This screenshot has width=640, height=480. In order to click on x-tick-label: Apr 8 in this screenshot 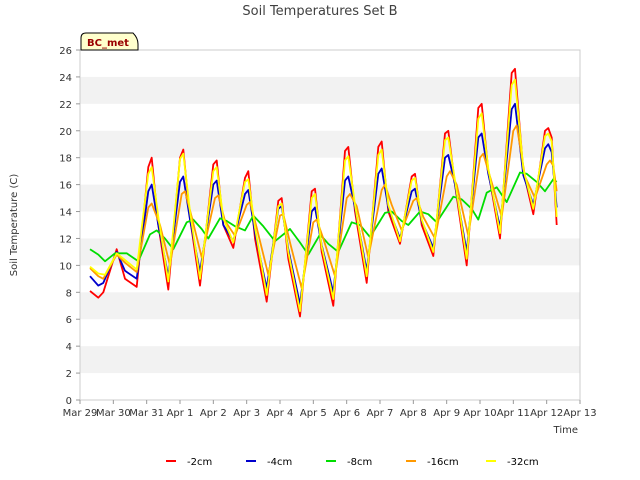, I will do `click(413, 413)`.